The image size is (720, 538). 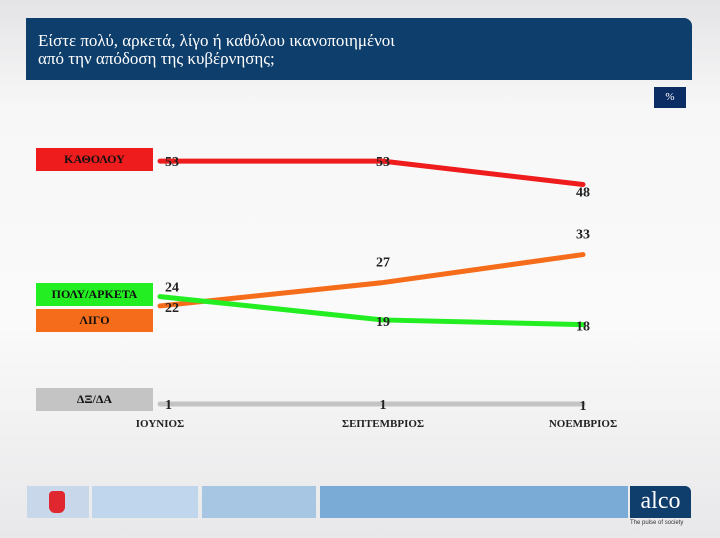 I want to click on data-label: 27, so click(x=383, y=263).